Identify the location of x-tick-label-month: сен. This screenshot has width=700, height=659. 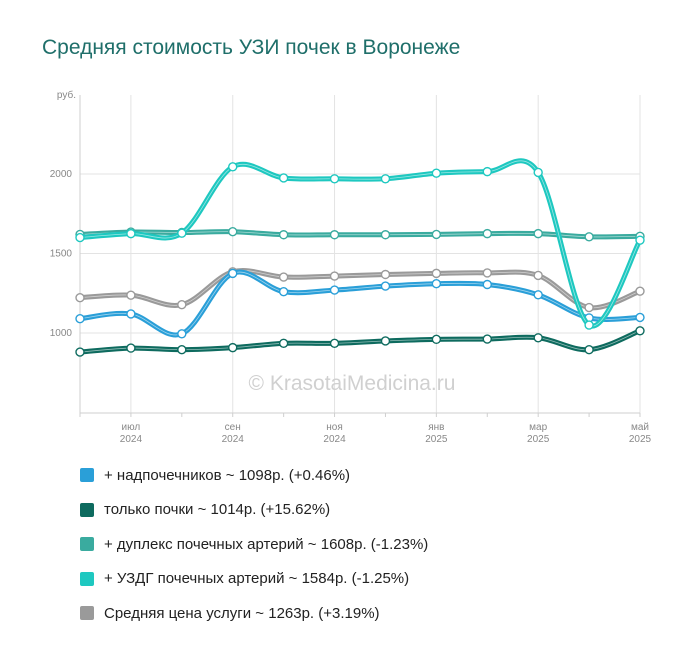
(233, 427).